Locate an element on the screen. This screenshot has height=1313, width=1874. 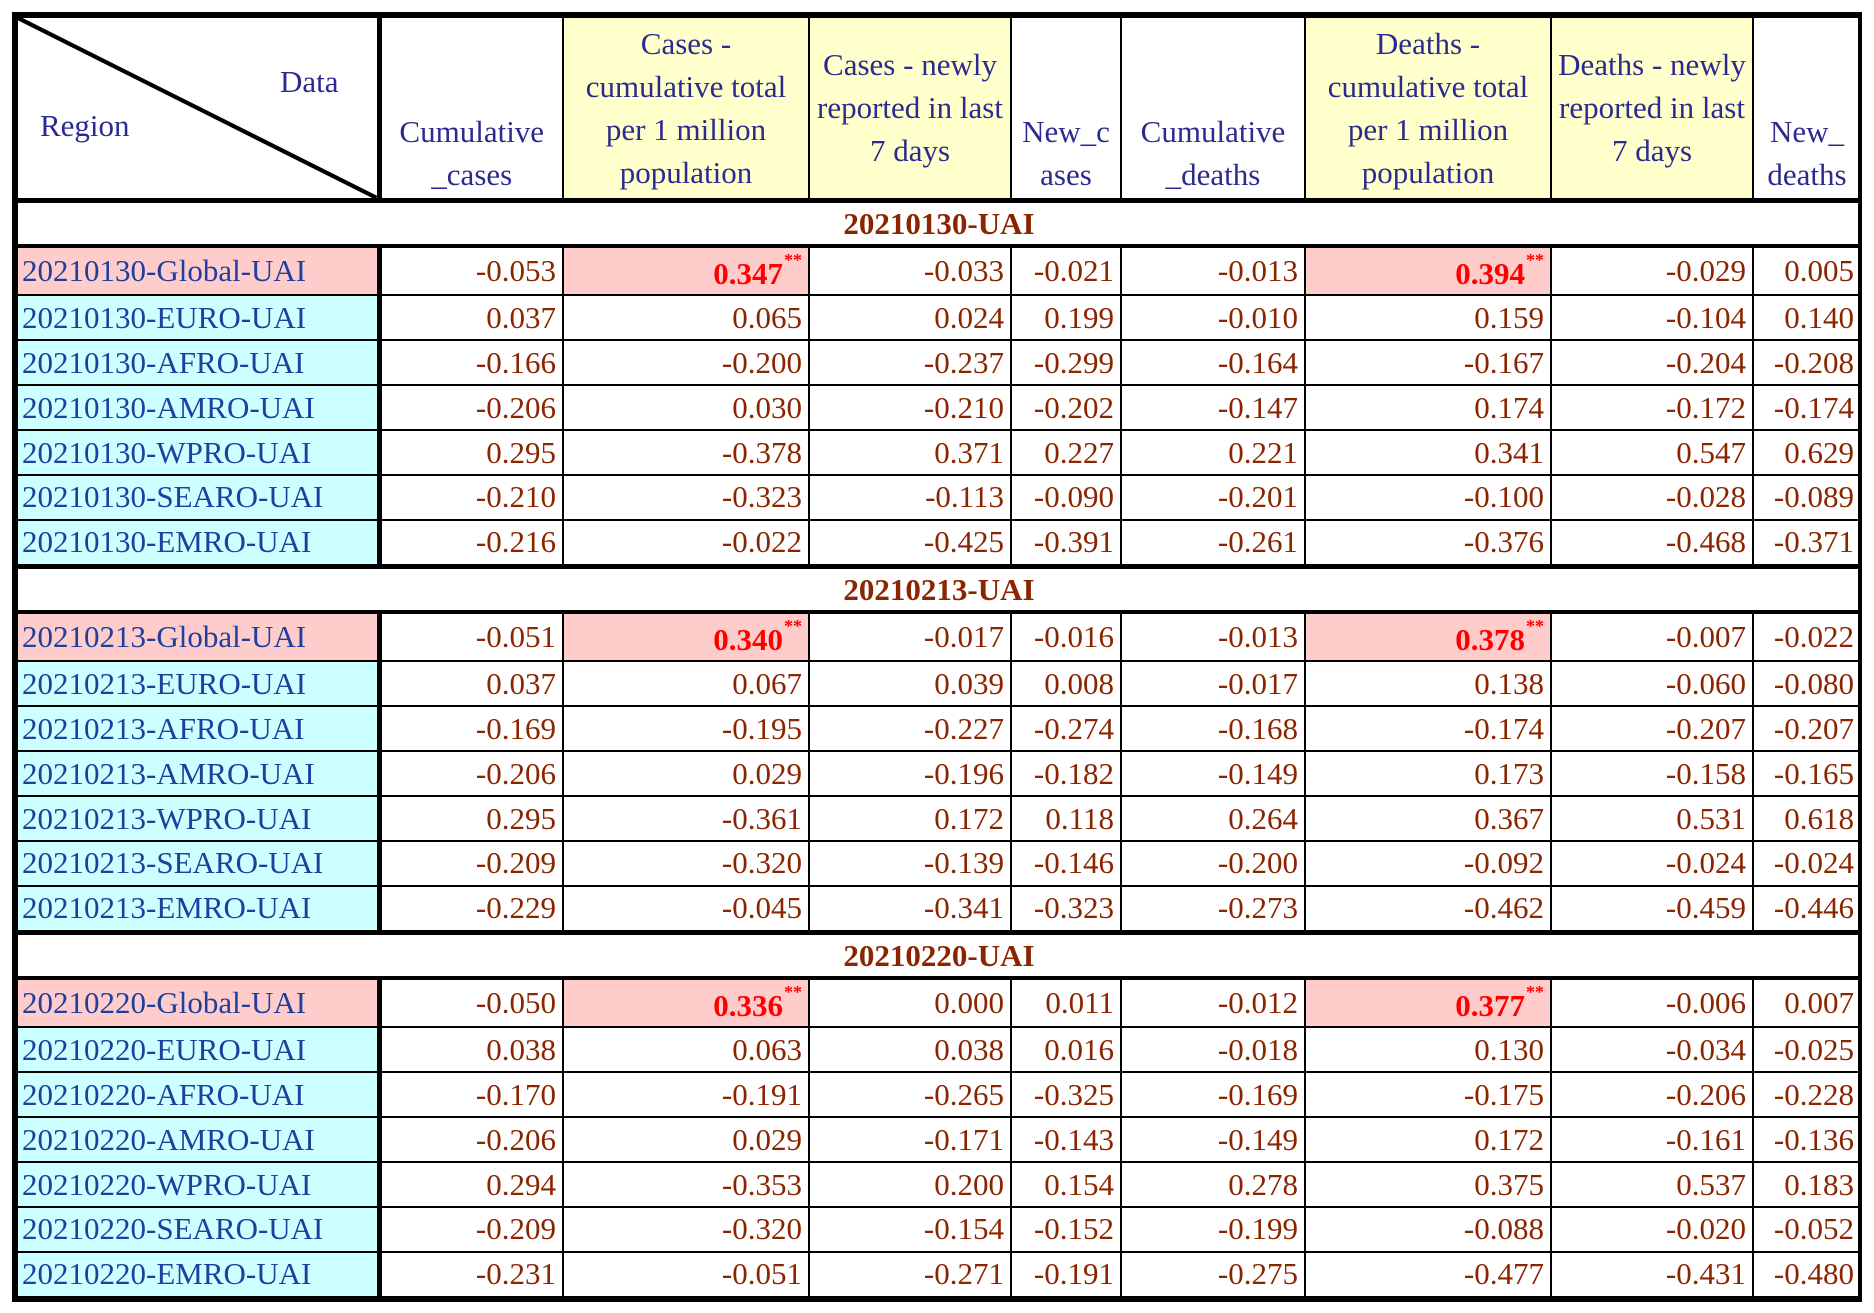
group-title: 20210220-UAI is located at coordinates (939, 955).